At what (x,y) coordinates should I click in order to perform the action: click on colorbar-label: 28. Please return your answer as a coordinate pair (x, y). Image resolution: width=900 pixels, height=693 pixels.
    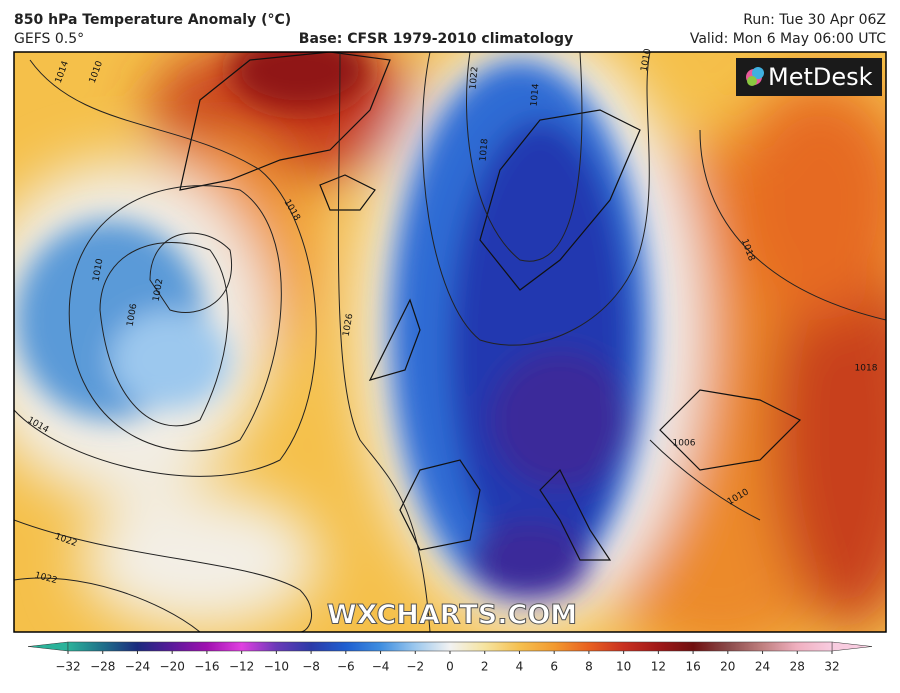
    Looking at the image, I should click on (797, 667).